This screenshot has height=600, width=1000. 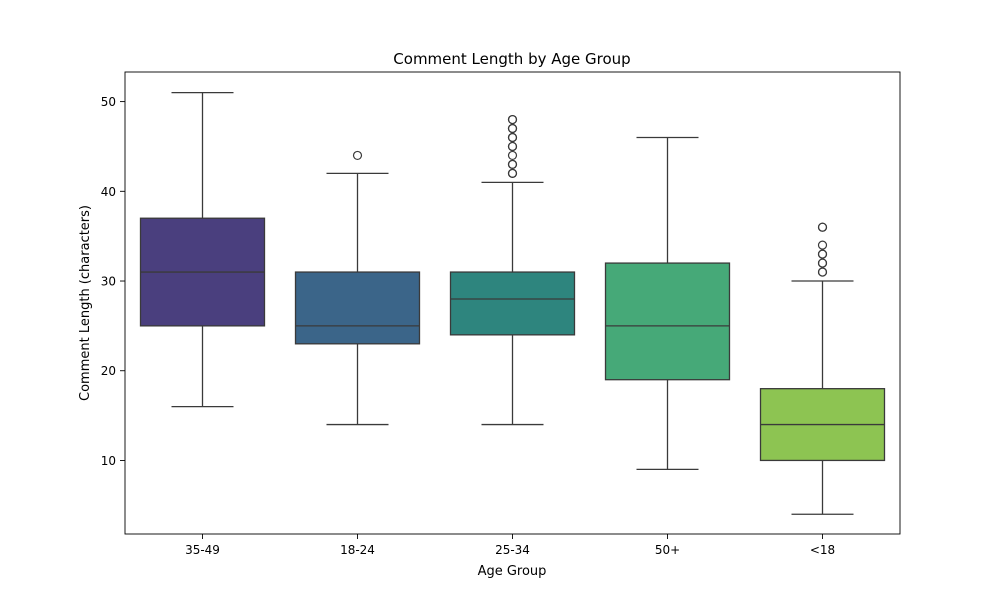 What do you see at coordinates (85, 303) in the screenshot?
I see `y-axis-label: Comment Length (characters)` at bounding box center [85, 303].